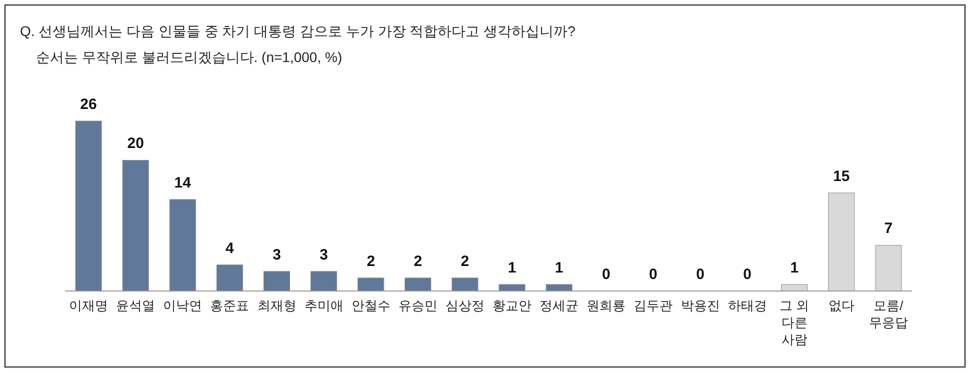  I want to click on data-label: 4, so click(230, 248).